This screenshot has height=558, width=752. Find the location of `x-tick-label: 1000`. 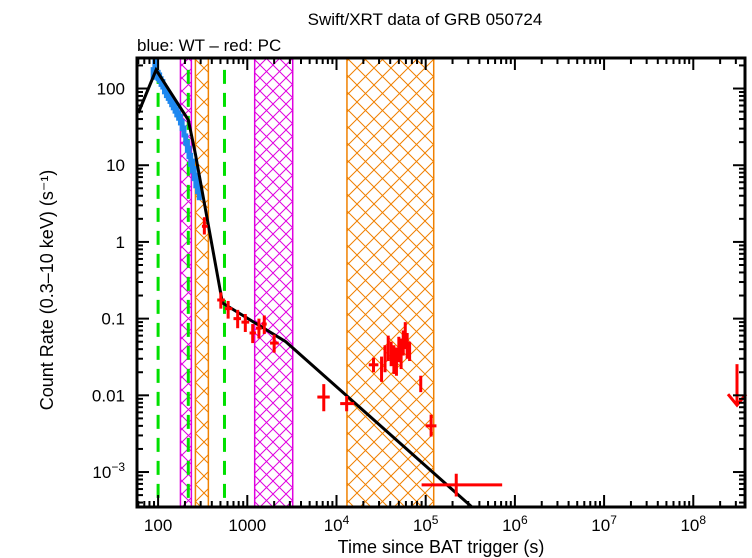

x-tick-label: 1000 is located at coordinates (247, 525).